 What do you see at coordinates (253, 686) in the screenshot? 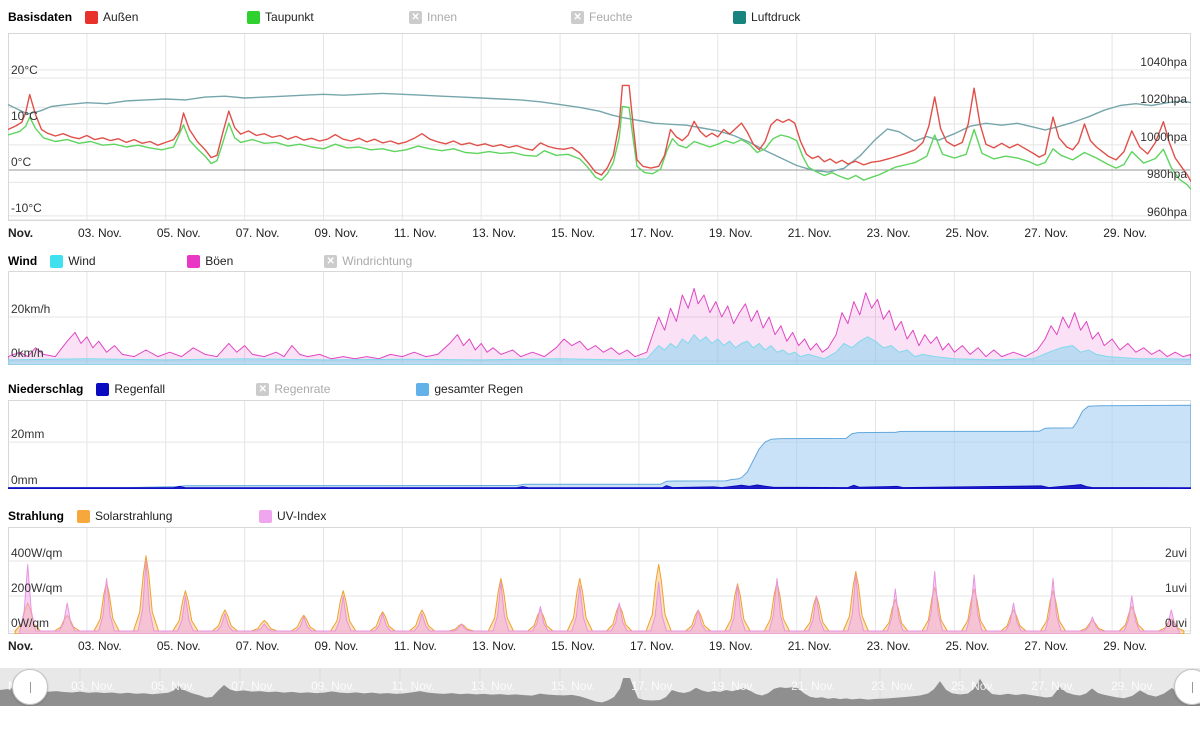
I see `navigator-tick-label: 07. Nov.` at bounding box center [253, 686].